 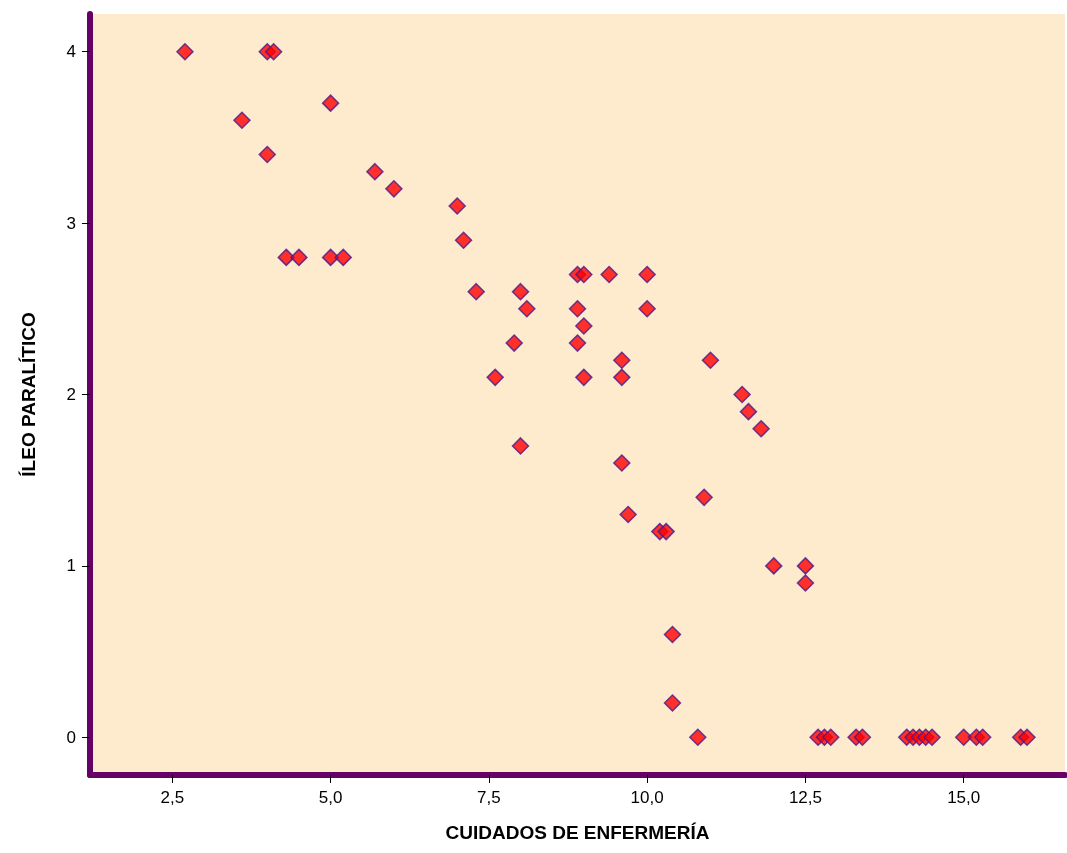 What do you see at coordinates (71, 394) in the screenshot?
I see `y-tick-label: 2` at bounding box center [71, 394].